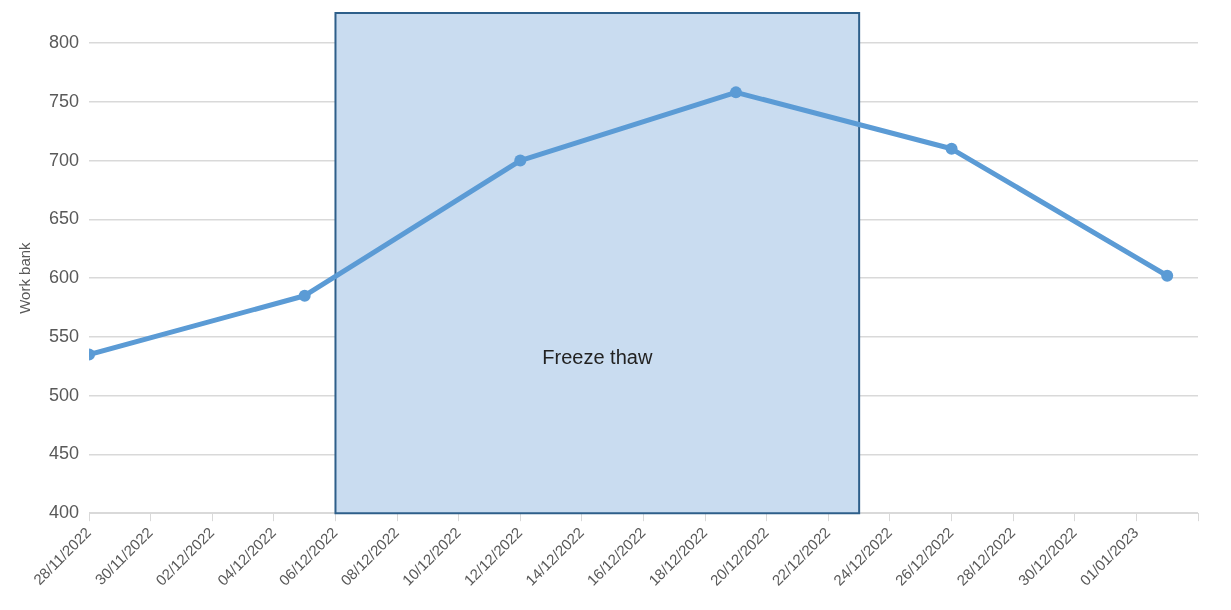 The image size is (1231, 610). I want to click on band-label: Freeze thaw, so click(597, 356).